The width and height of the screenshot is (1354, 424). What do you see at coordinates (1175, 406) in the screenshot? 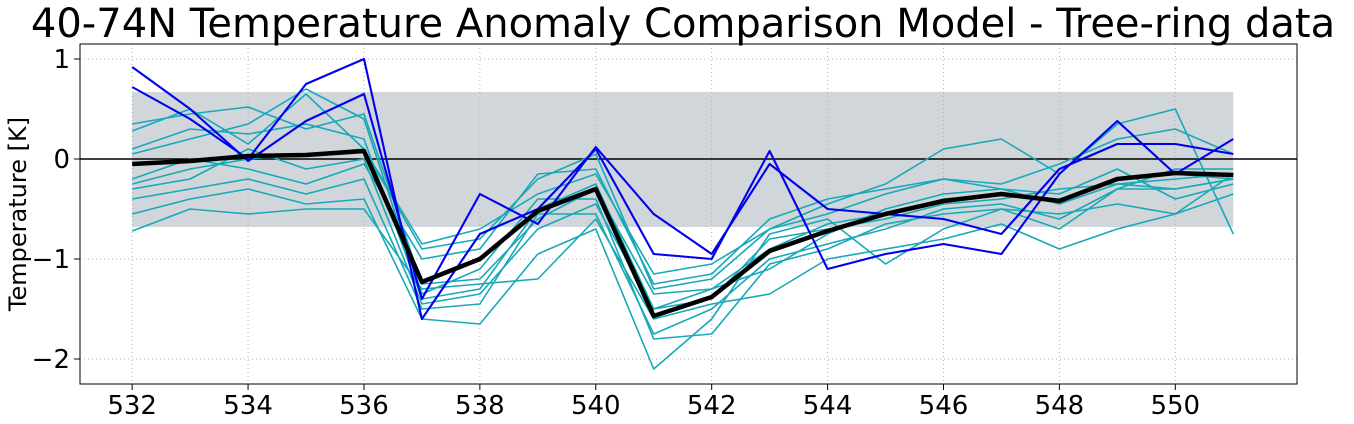
I see `x-tick-label: 550` at bounding box center [1175, 406].